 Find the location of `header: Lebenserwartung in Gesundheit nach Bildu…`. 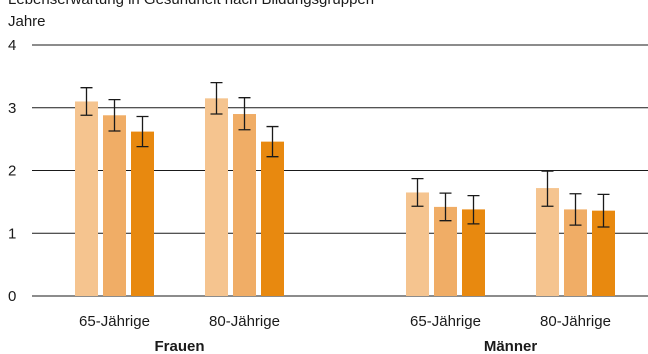

header: Lebenserwartung in Gesundheit nach Bildu… is located at coordinates (191, 4).